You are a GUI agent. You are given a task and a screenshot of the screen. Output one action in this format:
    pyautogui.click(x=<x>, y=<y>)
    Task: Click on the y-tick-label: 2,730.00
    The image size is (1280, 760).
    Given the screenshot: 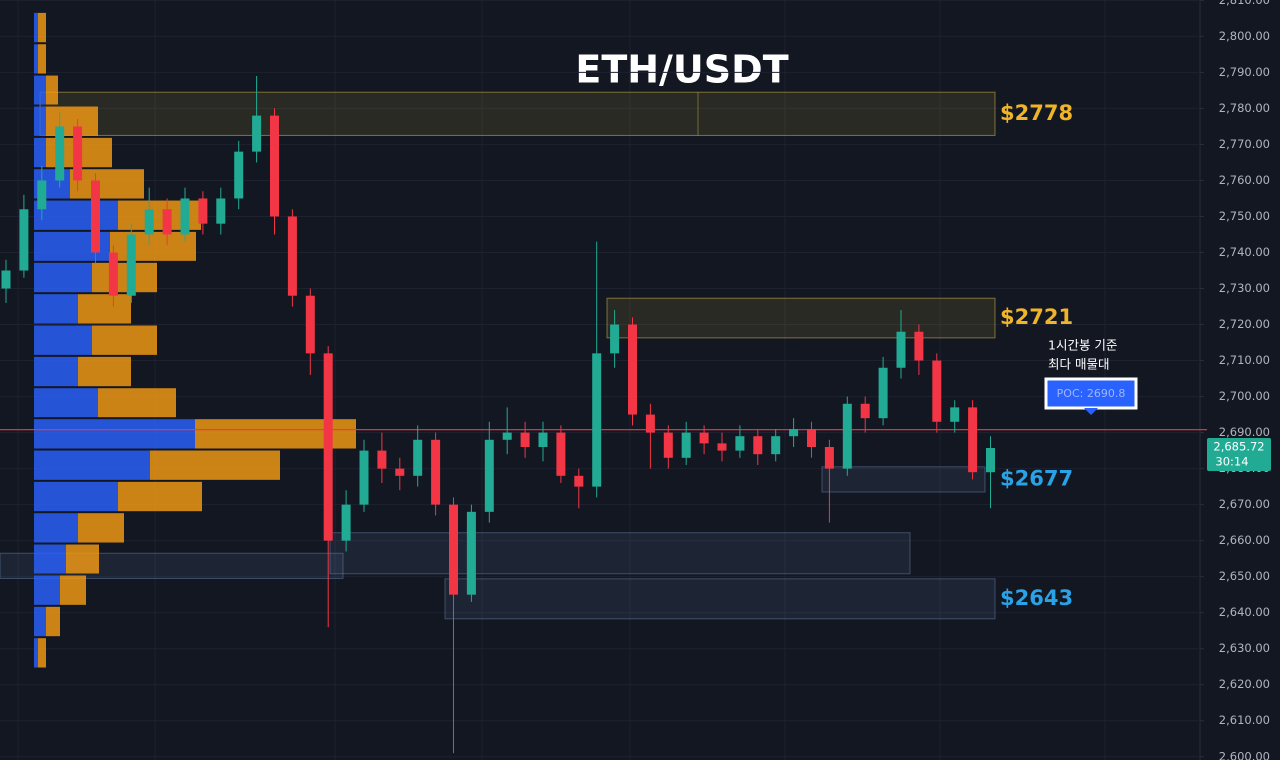 What is the action you would take?
    pyautogui.click(x=1244, y=288)
    